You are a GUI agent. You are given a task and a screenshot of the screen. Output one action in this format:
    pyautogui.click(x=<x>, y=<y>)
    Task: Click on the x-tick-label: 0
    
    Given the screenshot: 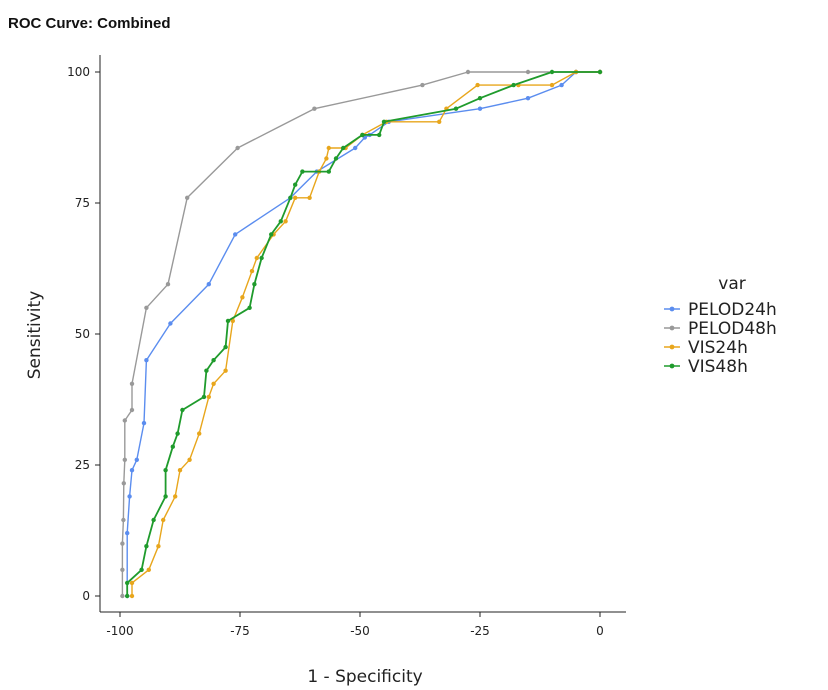 What is the action you would take?
    pyautogui.click(x=600, y=631)
    